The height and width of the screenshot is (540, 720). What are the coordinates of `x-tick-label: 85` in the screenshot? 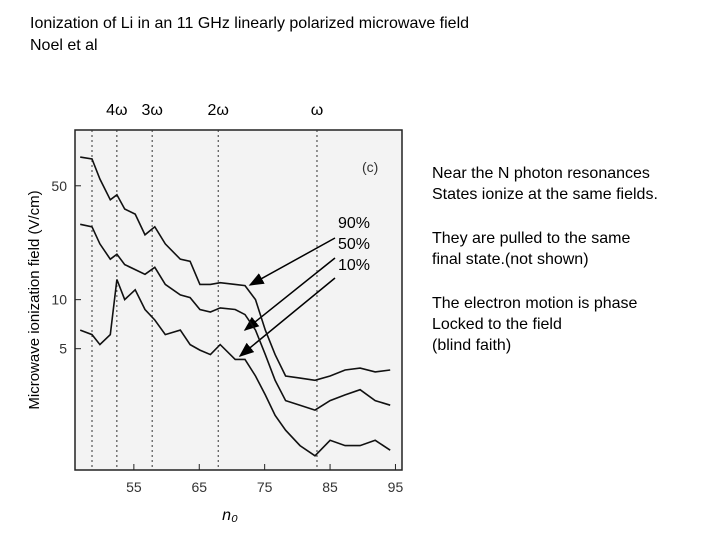 It's located at (330, 487).